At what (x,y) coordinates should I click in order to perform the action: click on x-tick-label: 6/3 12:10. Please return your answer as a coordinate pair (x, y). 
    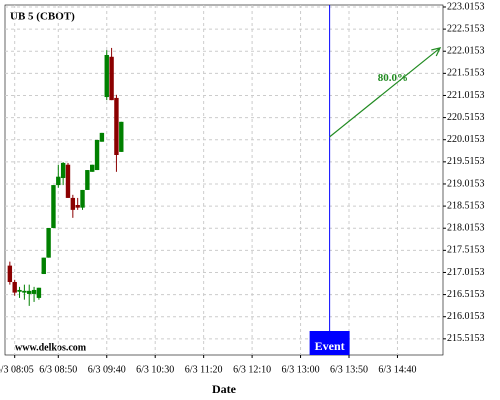
    Looking at the image, I should click on (252, 369).